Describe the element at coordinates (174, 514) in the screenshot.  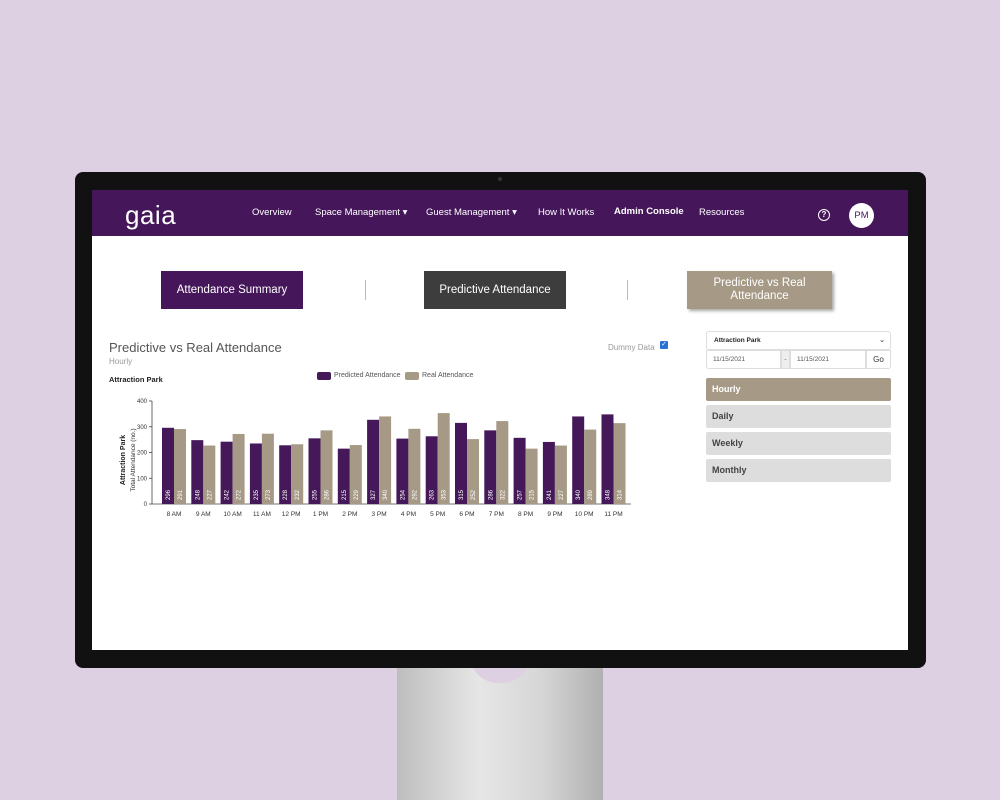
I see `x-tick-label: 8 AM` at that location.